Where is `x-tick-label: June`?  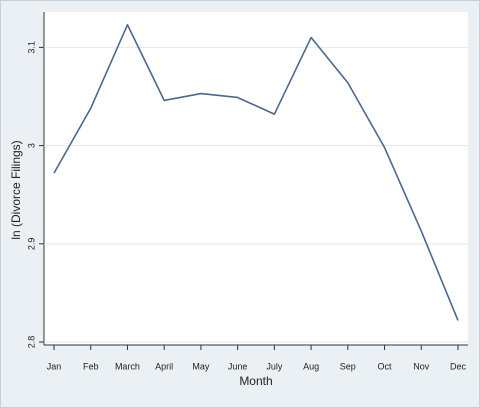
x-tick-label: June is located at coordinates (238, 366).